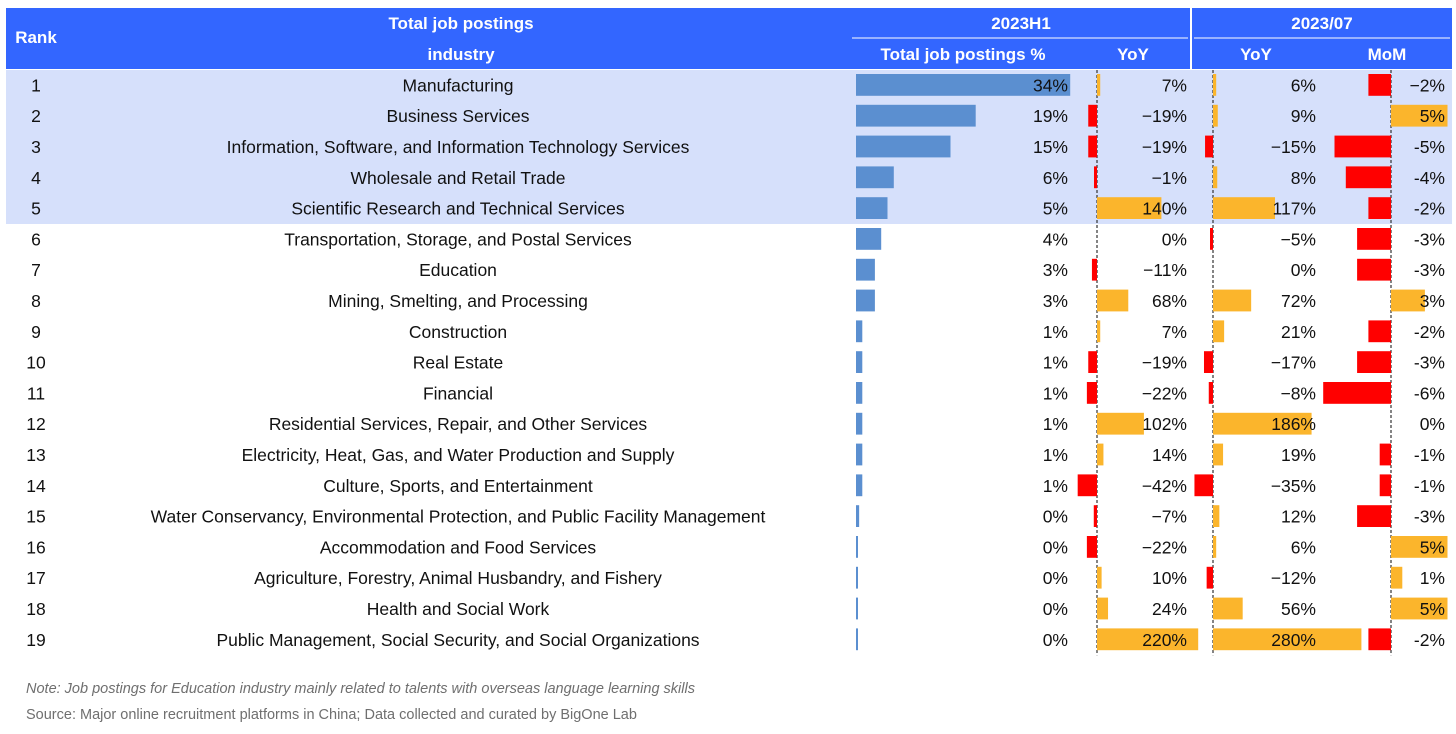  Describe the element at coordinates (1298, 517) in the screenshot. I see `row-month-yoy-label: 12%` at that location.